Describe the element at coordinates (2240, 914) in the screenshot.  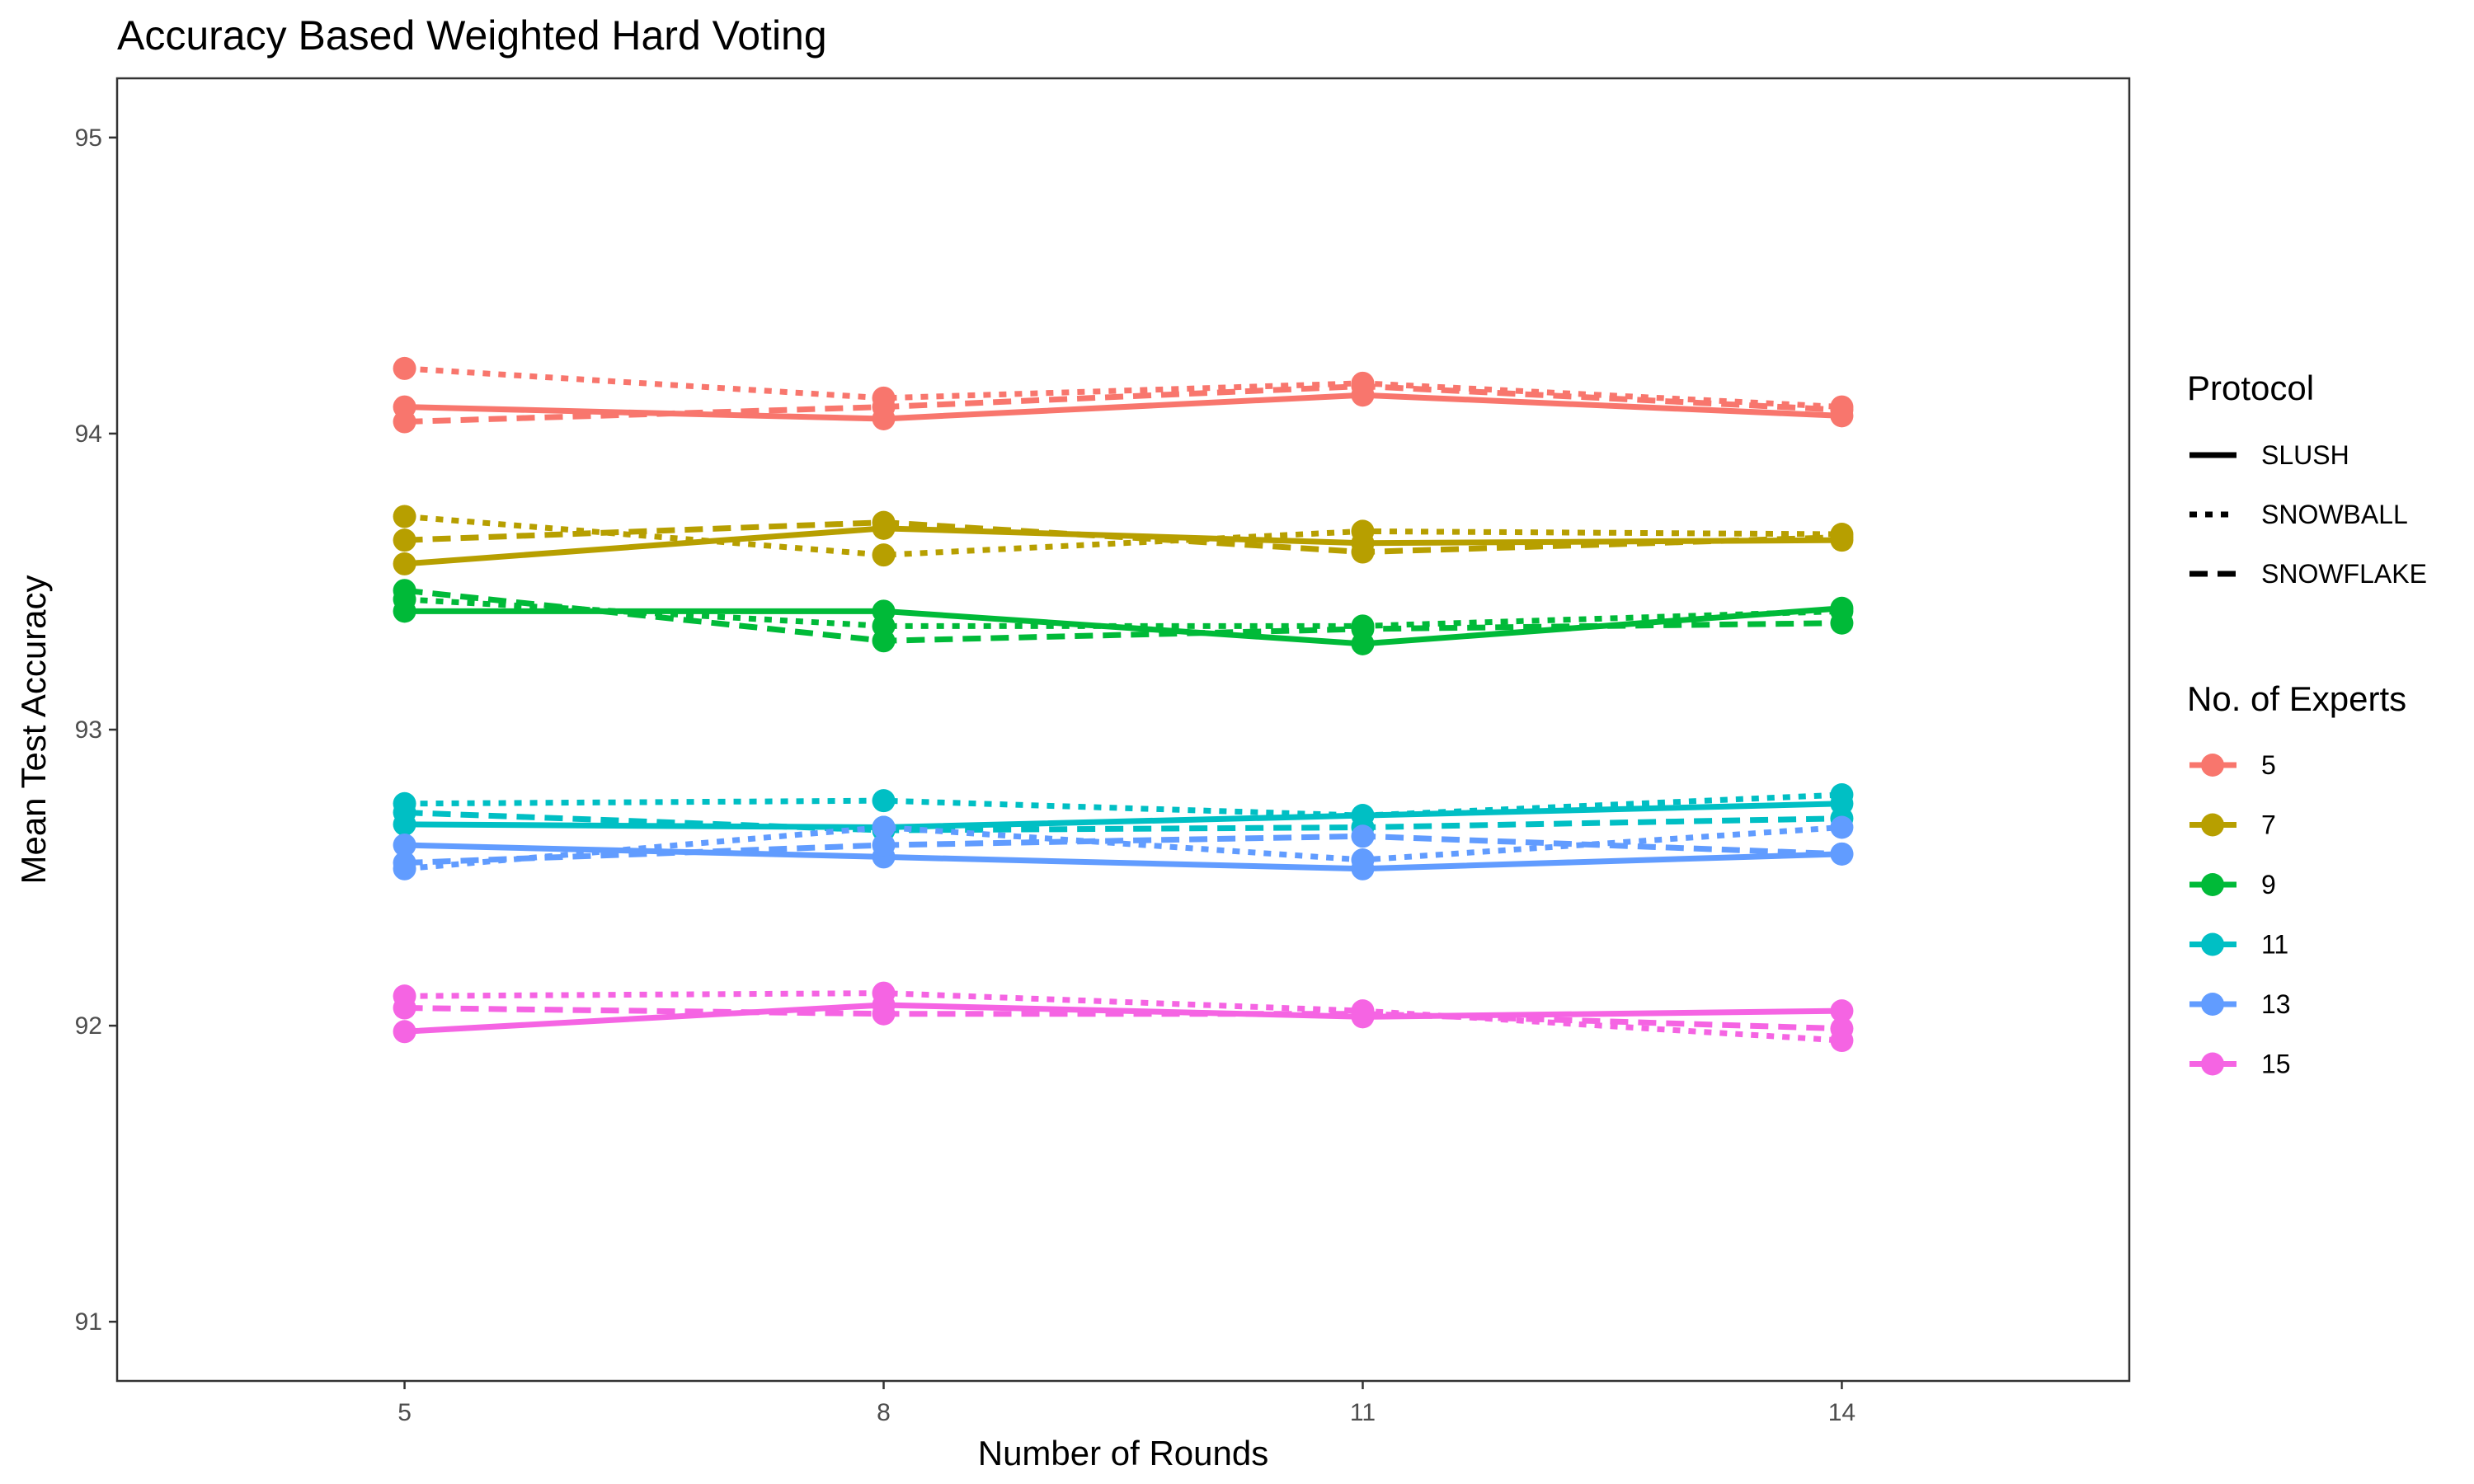
I see `legend-experts: 5 7 9 11 13 15` at that location.